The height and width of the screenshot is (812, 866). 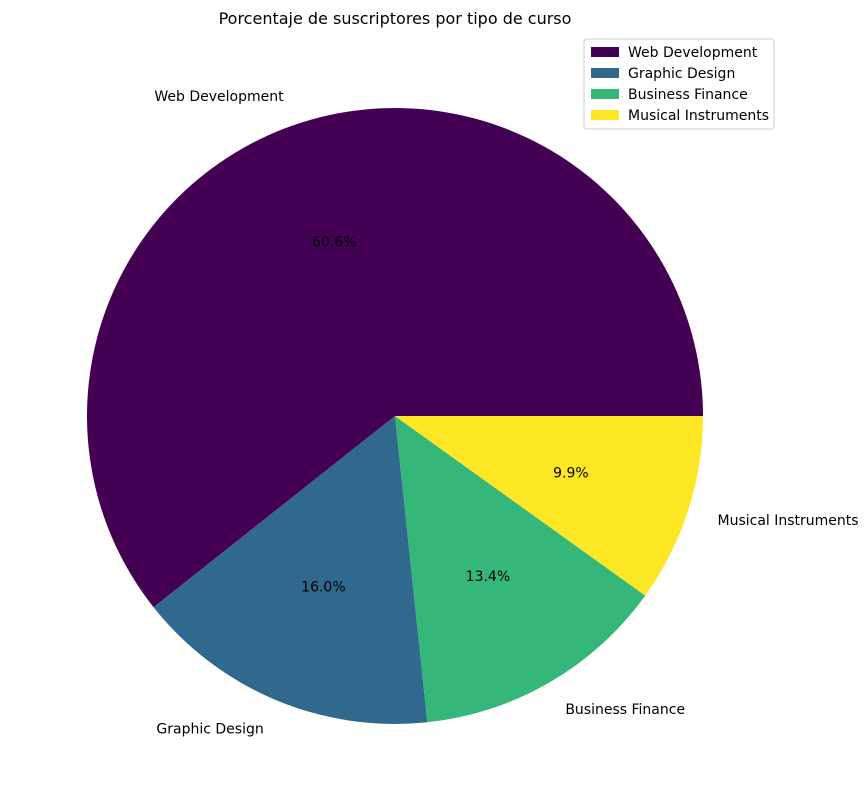 I want to click on percent-labels: 60.6% 16.0% 13.4% 9.9%, so click(x=445, y=414).